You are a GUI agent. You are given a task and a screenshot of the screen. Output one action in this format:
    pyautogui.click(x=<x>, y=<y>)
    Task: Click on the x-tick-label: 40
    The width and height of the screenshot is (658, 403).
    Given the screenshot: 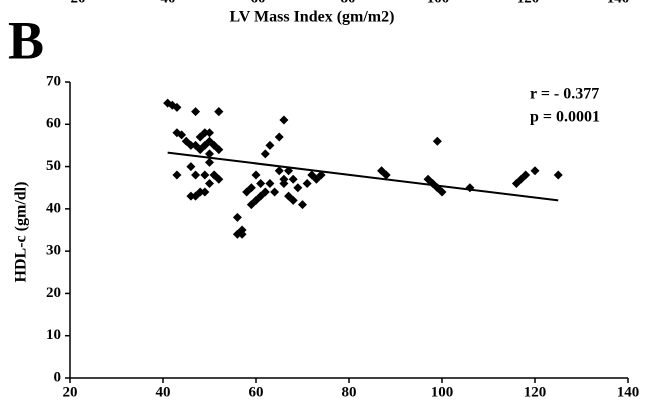 What is the action you would take?
    pyautogui.click(x=163, y=392)
    